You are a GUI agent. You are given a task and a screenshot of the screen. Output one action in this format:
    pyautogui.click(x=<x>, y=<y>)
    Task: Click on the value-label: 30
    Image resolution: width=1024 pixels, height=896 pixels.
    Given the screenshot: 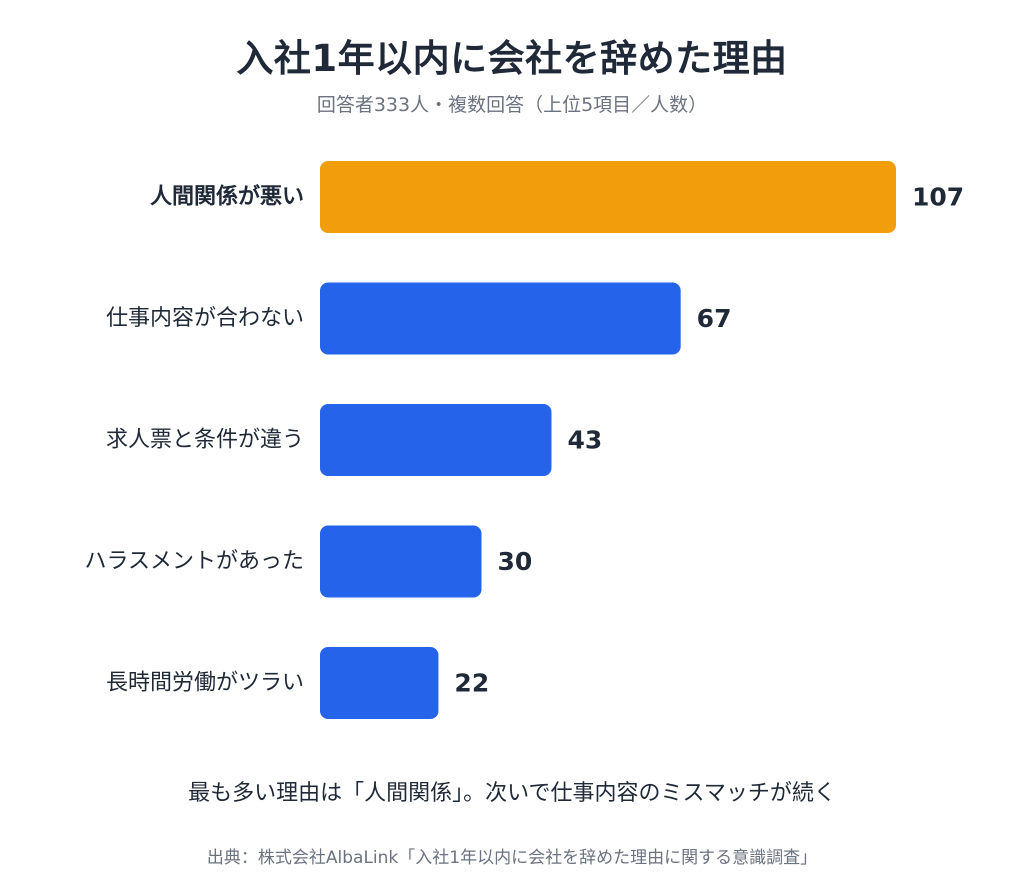 What is the action you would take?
    pyautogui.click(x=514, y=561)
    